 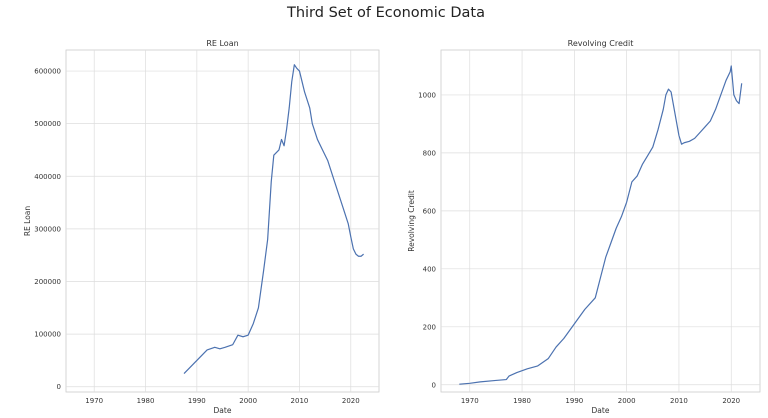 What do you see at coordinates (429, 153) in the screenshot?
I see `revolving-credit-y-tick-label: 800` at bounding box center [429, 153].